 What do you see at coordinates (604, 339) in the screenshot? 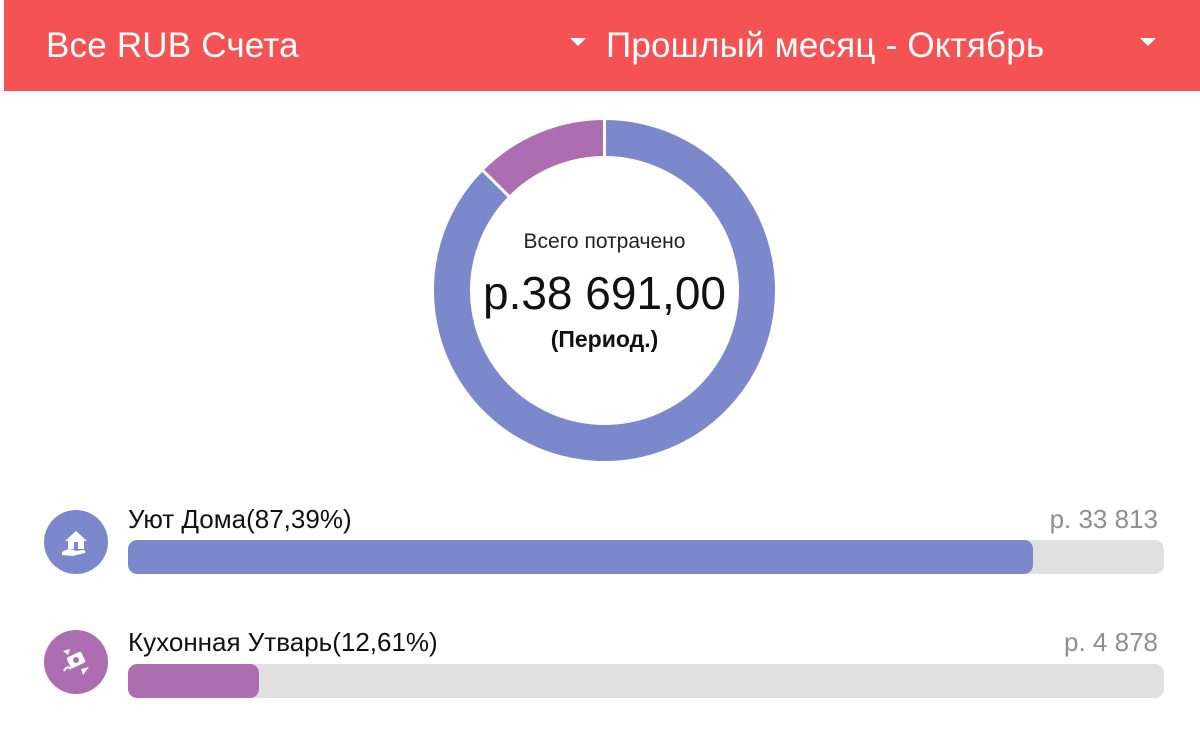
I see `period-note: (Период.)` at bounding box center [604, 339].